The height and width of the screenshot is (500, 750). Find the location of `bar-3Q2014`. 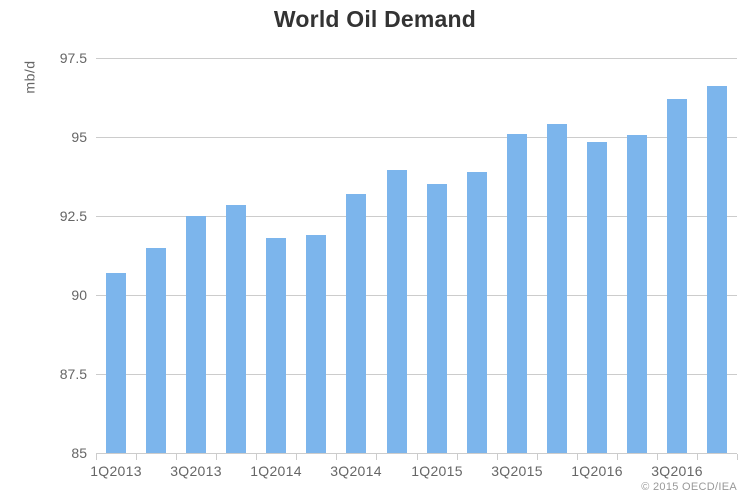

bar-3Q2014 is located at coordinates (356, 323).